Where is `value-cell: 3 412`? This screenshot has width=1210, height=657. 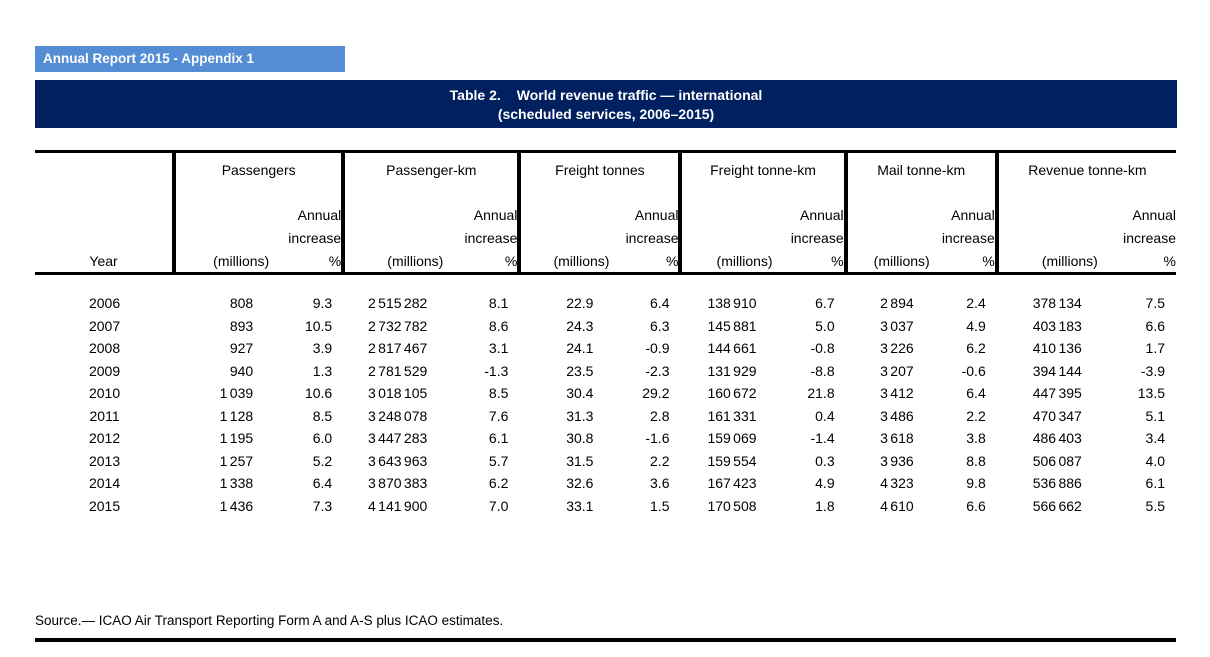 value-cell: 3 412 is located at coordinates (897, 393).